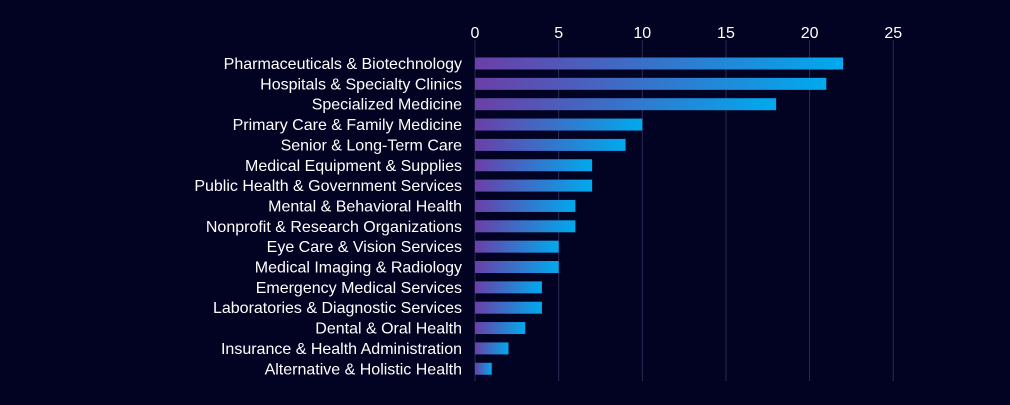 This screenshot has height=405, width=1010. Describe the element at coordinates (475, 33) in the screenshot. I see `x-tick-label-0: 0` at that location.